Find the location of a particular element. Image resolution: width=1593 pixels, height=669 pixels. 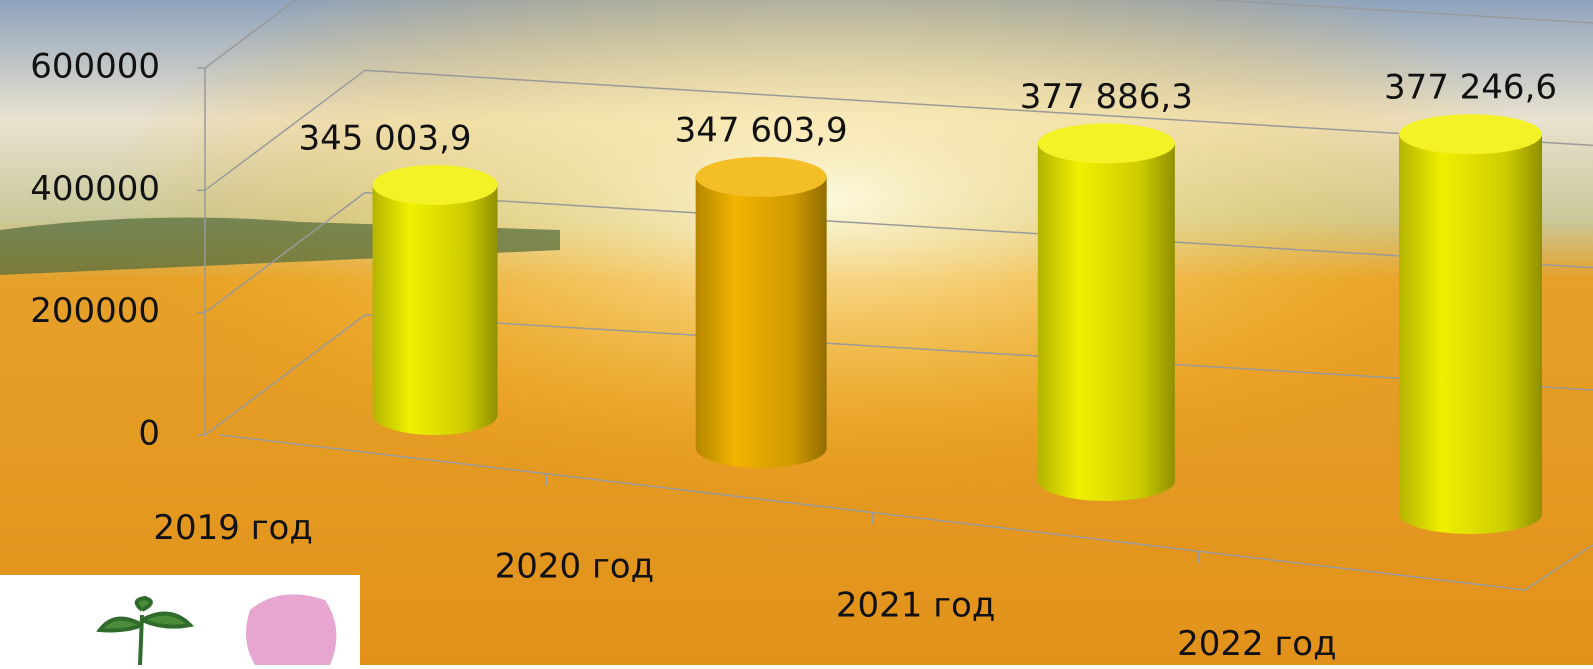

logo-box is located at coordinates (180, 622).